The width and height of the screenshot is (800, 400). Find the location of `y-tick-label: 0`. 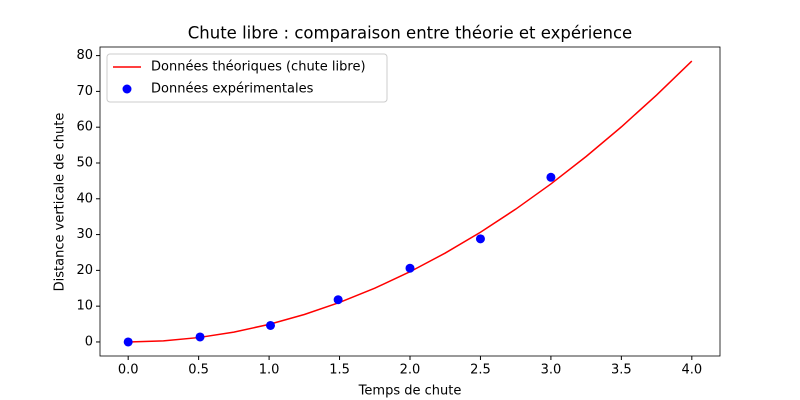

y-tick-label: 0 is located at coordinates (89, 341).